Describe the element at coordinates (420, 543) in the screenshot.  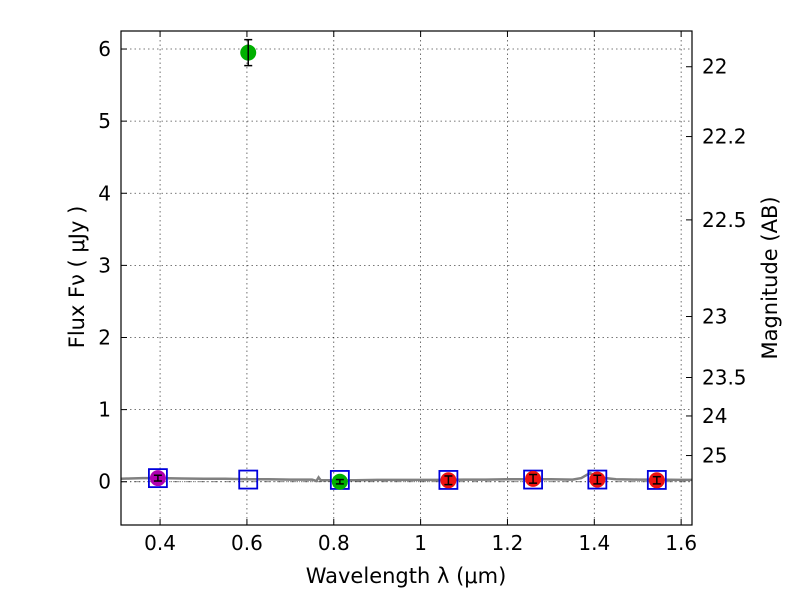
I see `x-tick-label: 1` at that location.